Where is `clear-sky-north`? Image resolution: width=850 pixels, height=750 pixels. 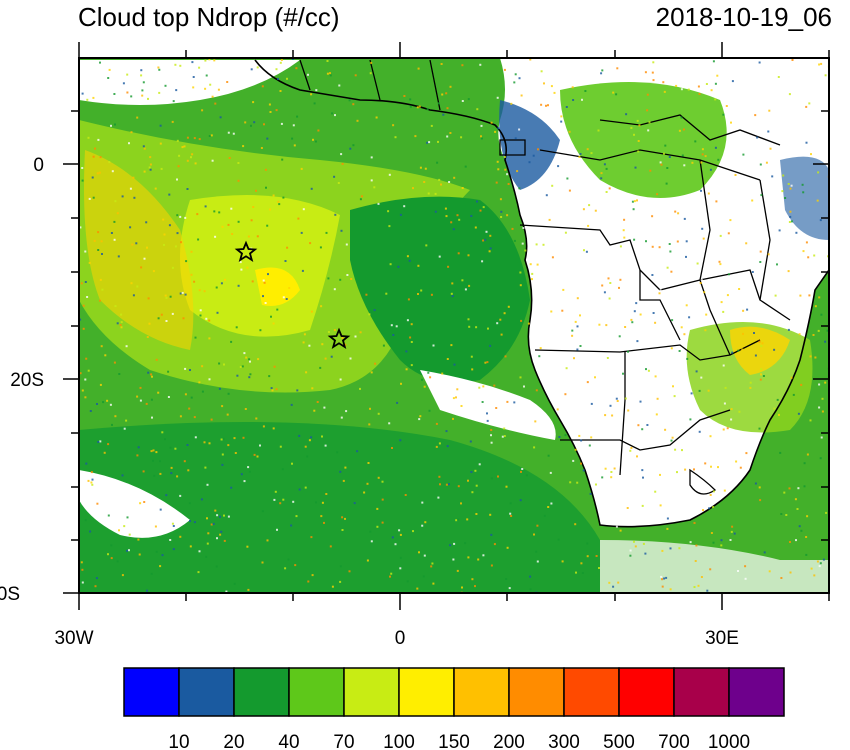 clear-sky-north is located at coordinates (189, 82).